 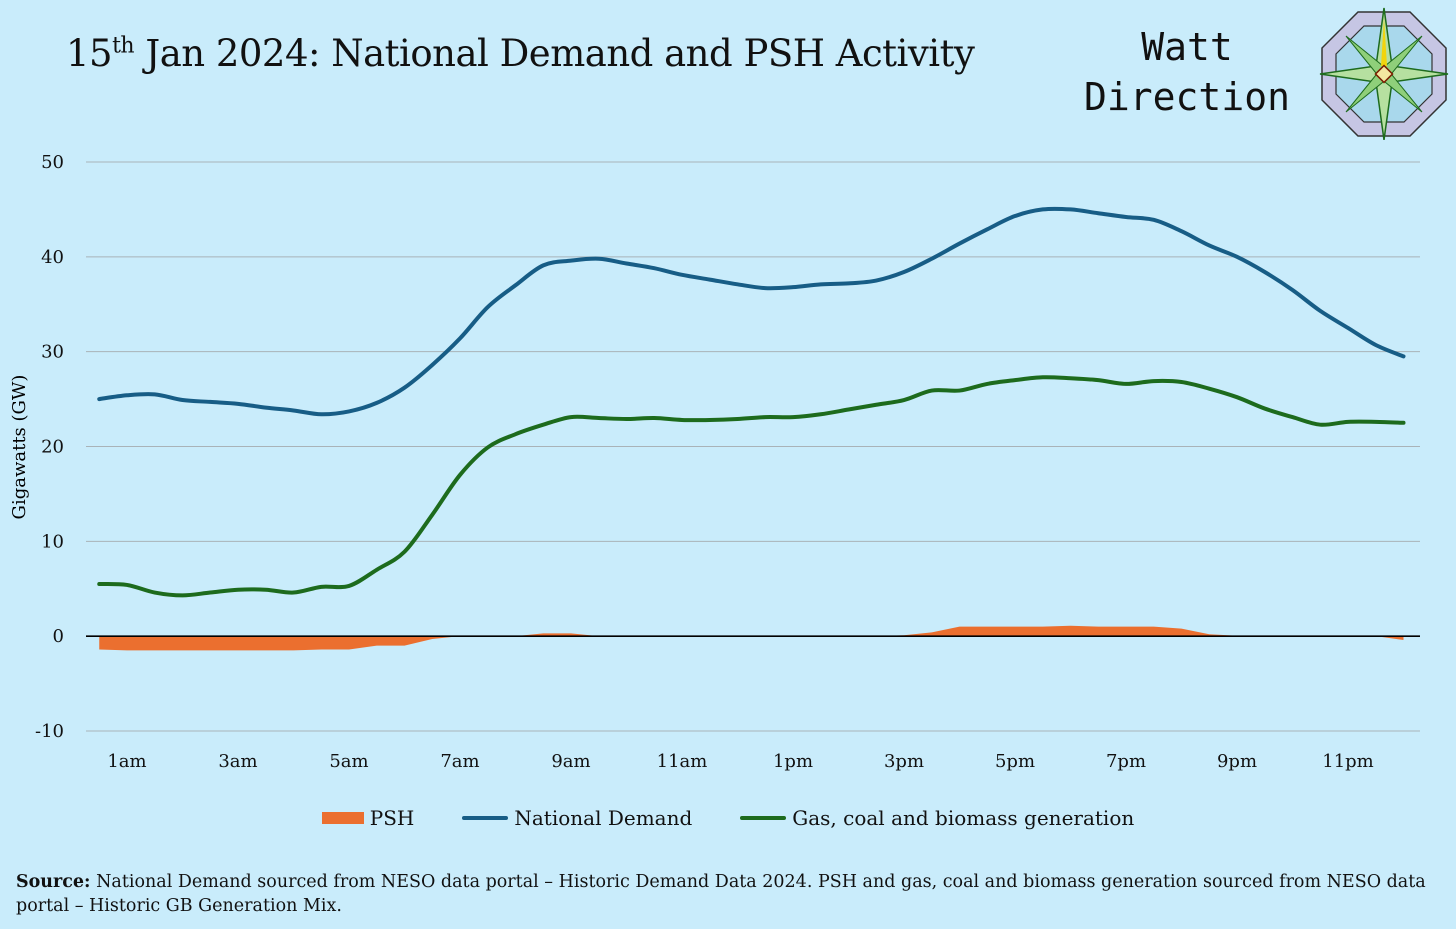 What do you see at coordinates (1384, 73) in the screenshot?
I see `compass-logo-icon` at bounding box center [1384, 73].